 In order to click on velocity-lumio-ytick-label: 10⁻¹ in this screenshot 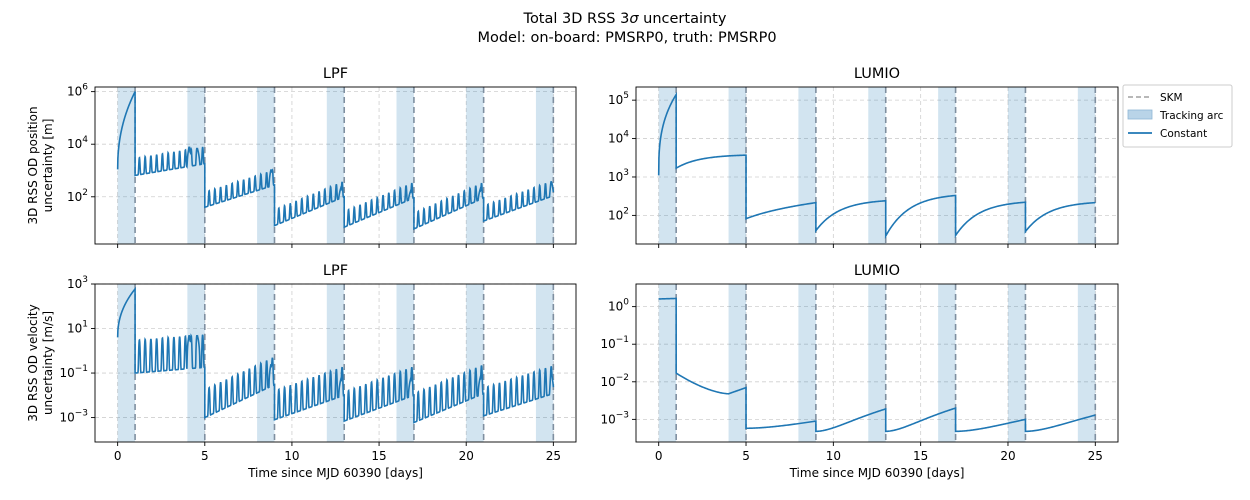, I will do `click(614, 343)`.